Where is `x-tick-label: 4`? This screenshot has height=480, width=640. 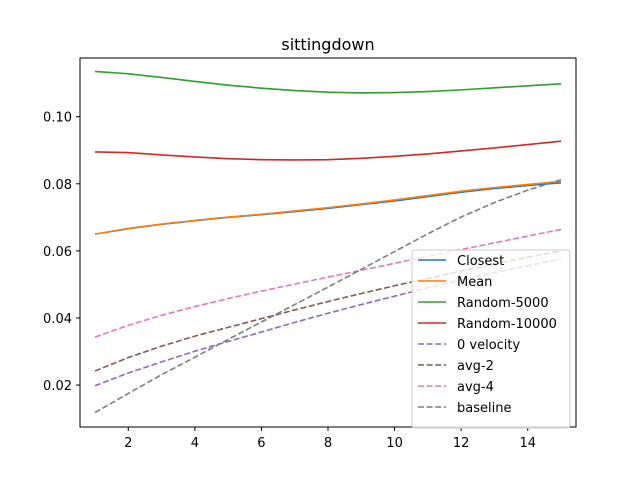
x-tick-label: 4 is located at coordinates (195, 443).